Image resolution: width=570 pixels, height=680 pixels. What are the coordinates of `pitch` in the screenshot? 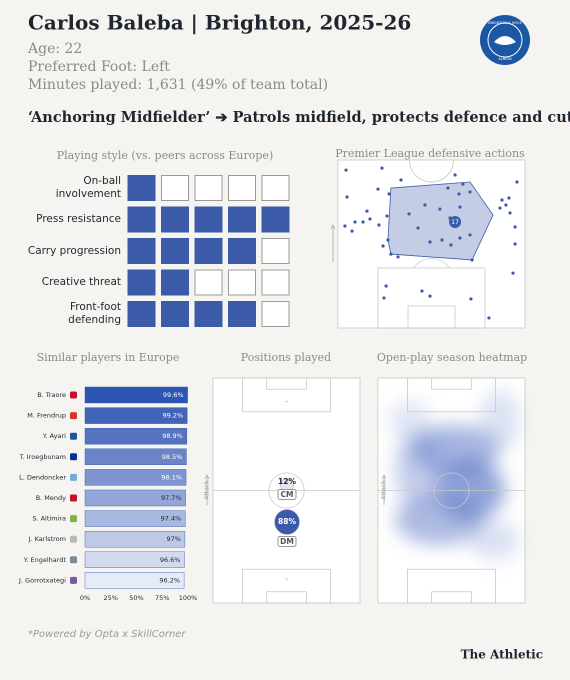 It's located at (431, 244).